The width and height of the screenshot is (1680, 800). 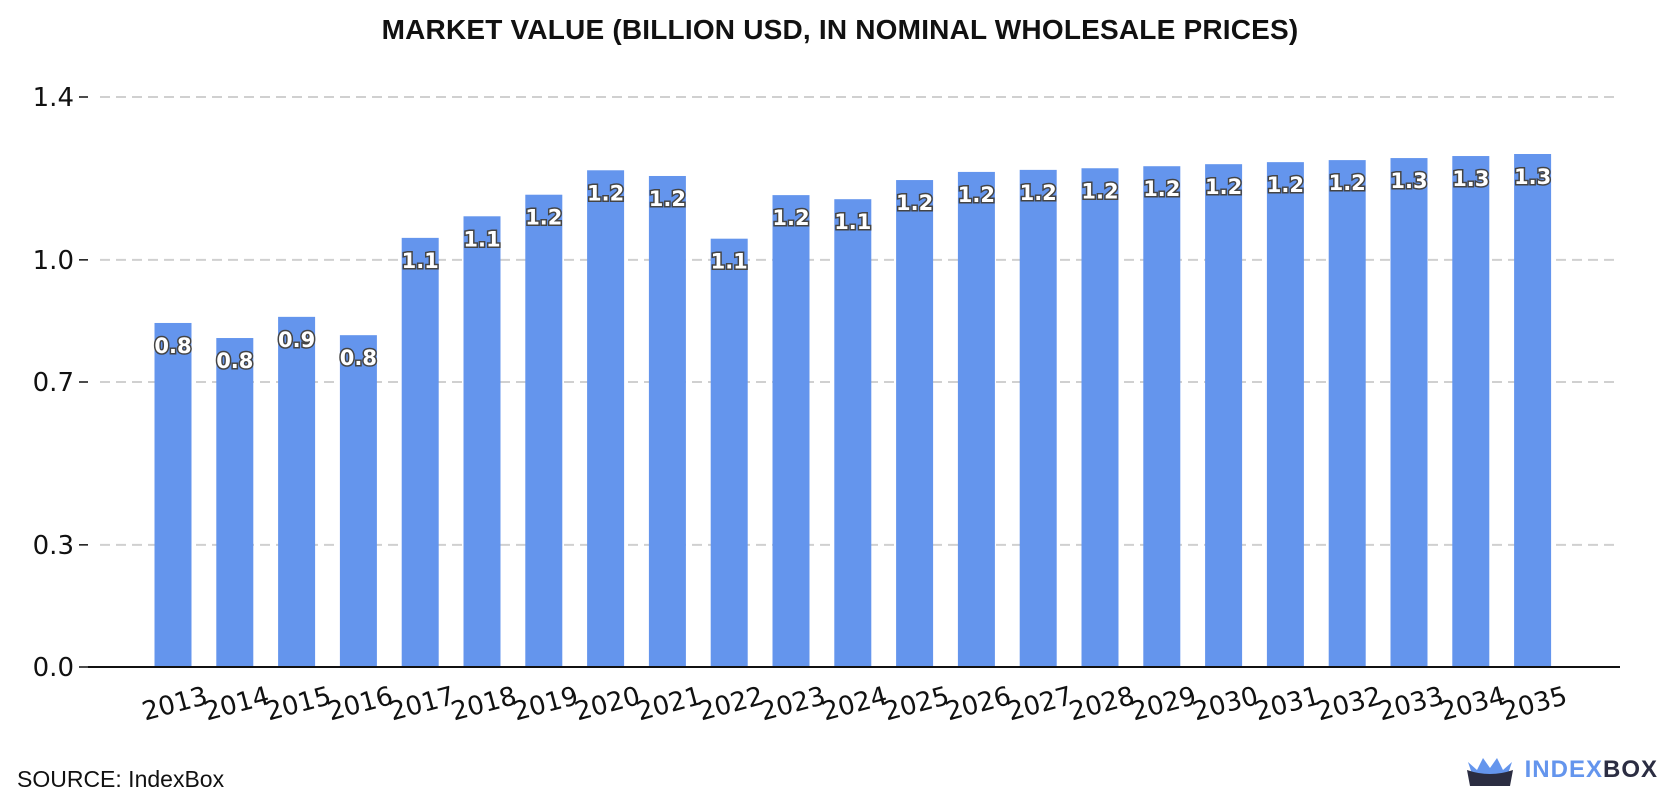 I want to click on brand-logo: INDEXBOX, so click(x=1561, y=770).